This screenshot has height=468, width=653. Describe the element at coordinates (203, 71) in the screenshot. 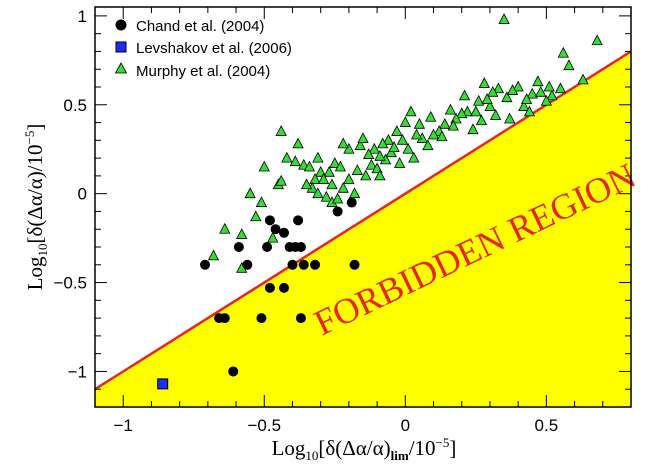

I see `legend-label-murphy: Murphy et al. (2004)` at that location.